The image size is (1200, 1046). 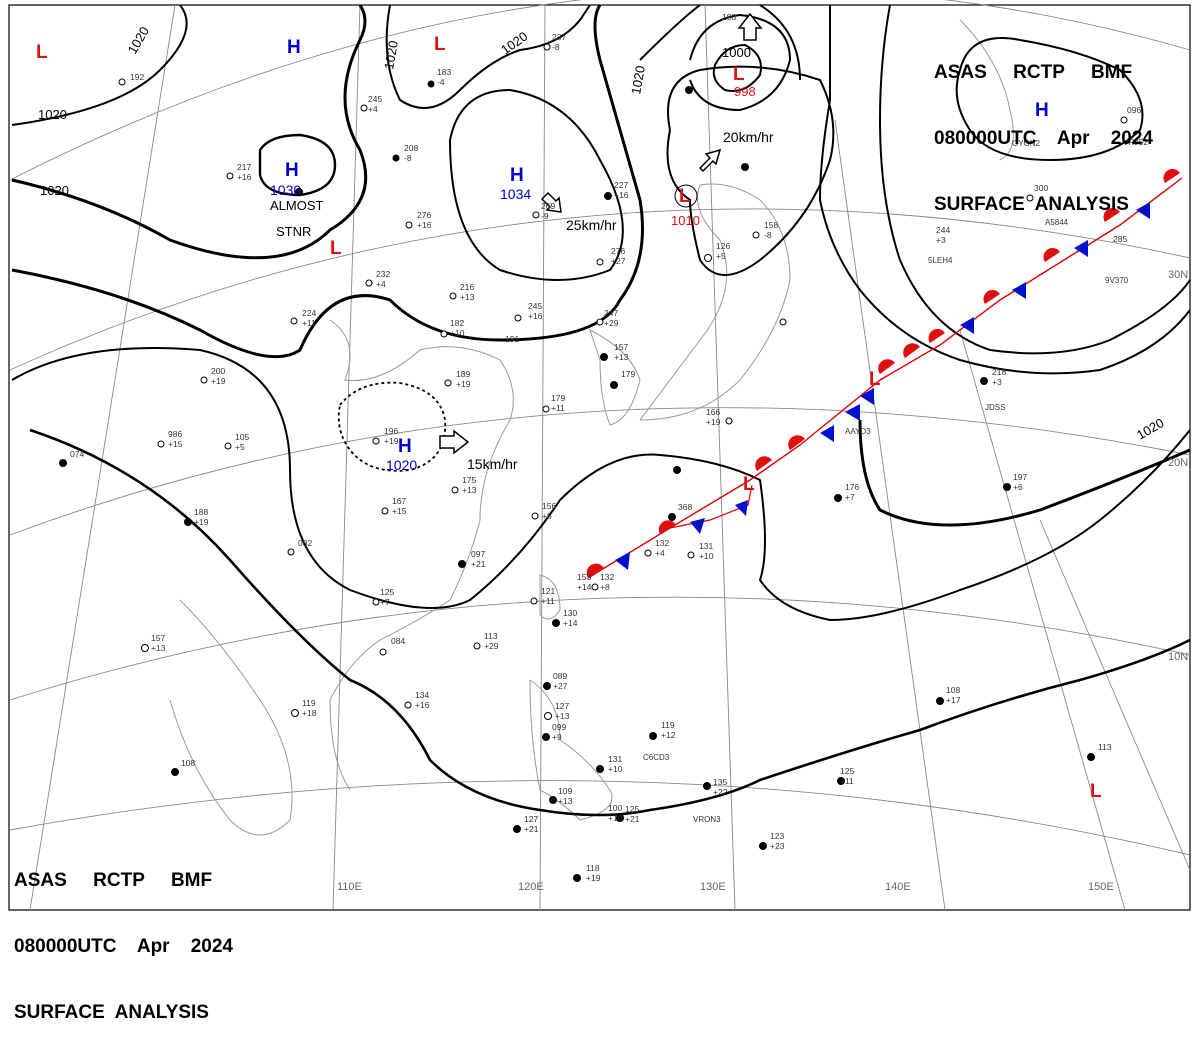 I want to click on pressure-value: 998, so click(x=745, y=91).